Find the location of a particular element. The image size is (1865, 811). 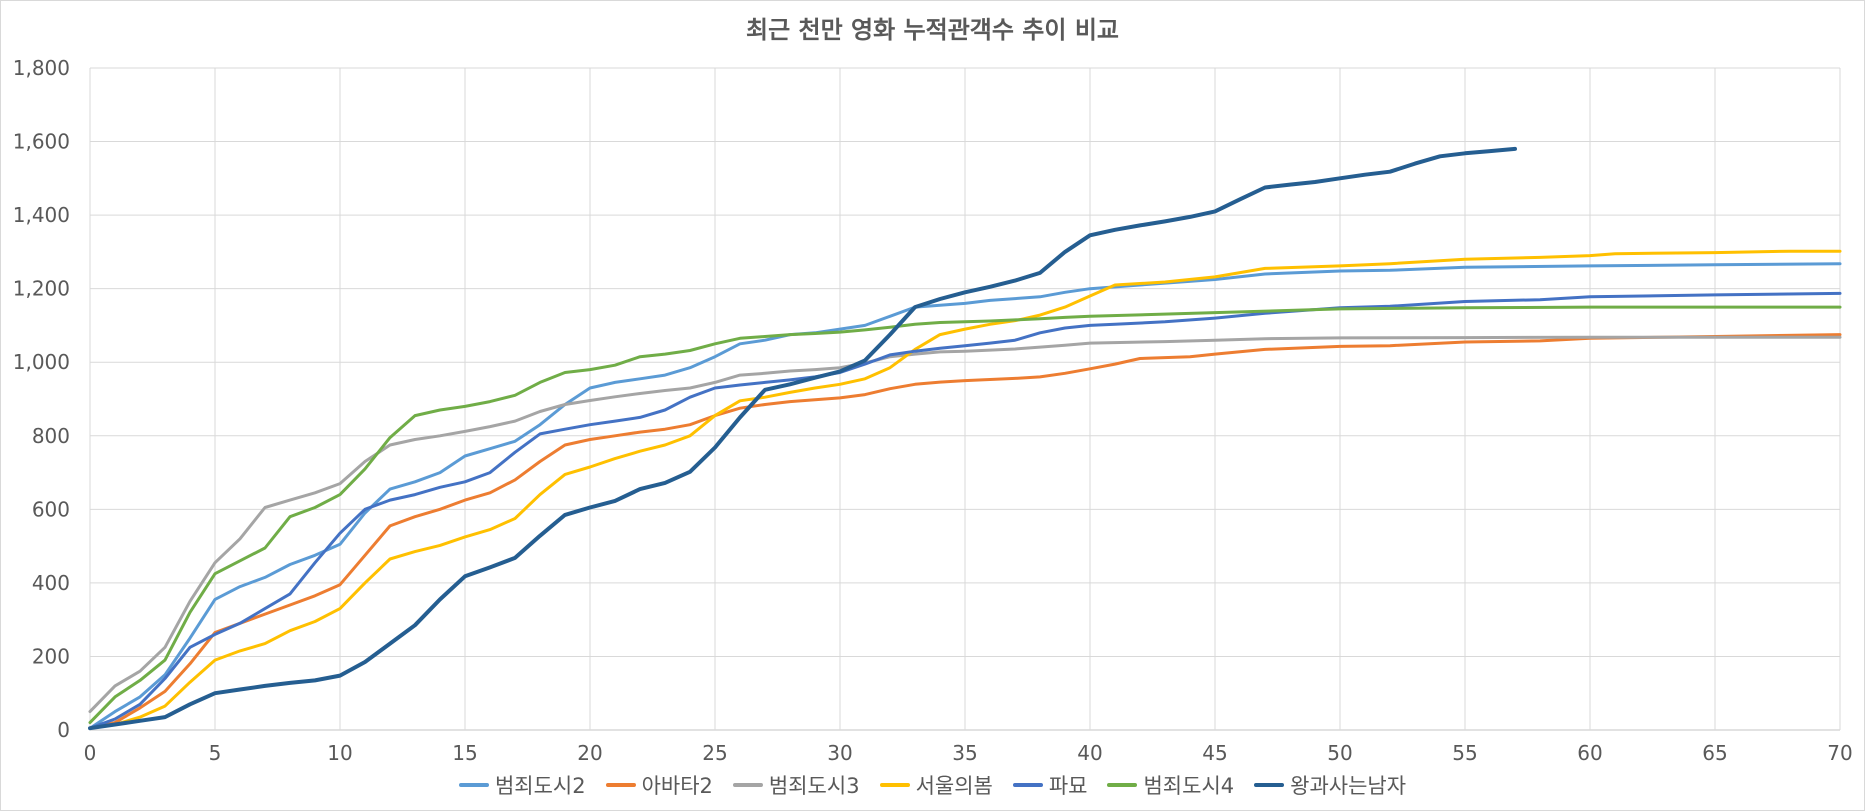

x-tick-label: 45 is located at coordinates (1214, 753).